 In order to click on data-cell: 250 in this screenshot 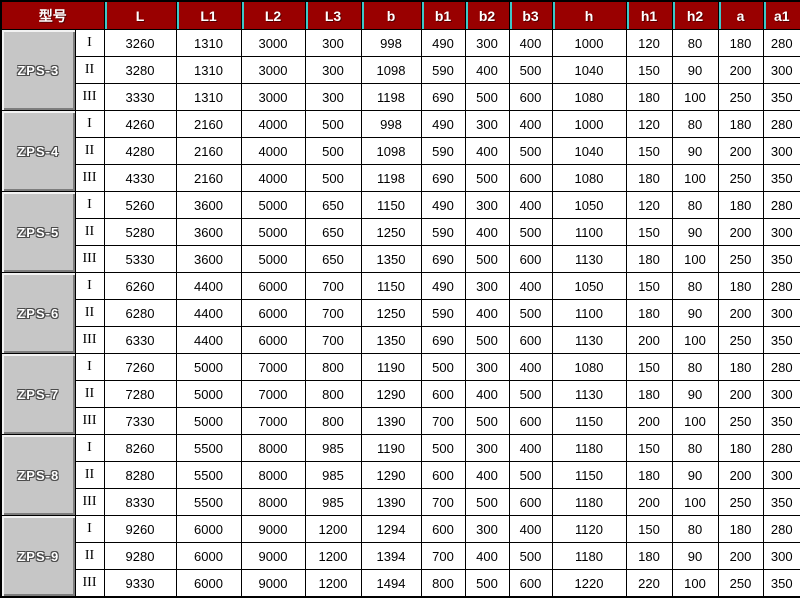, I will do `click(740, 421)`.